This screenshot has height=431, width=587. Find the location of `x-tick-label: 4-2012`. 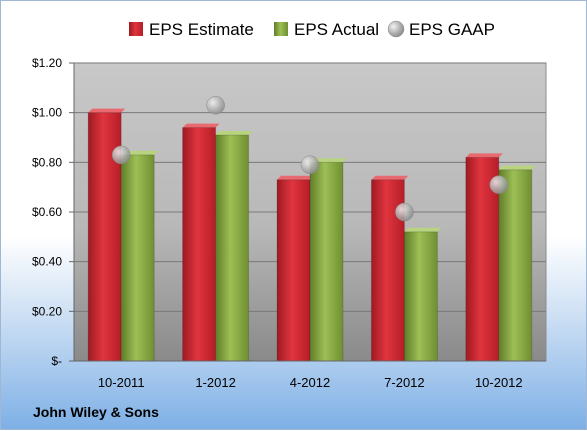

x-tick-label: 4-2012 is located at coordinates (310, 382).